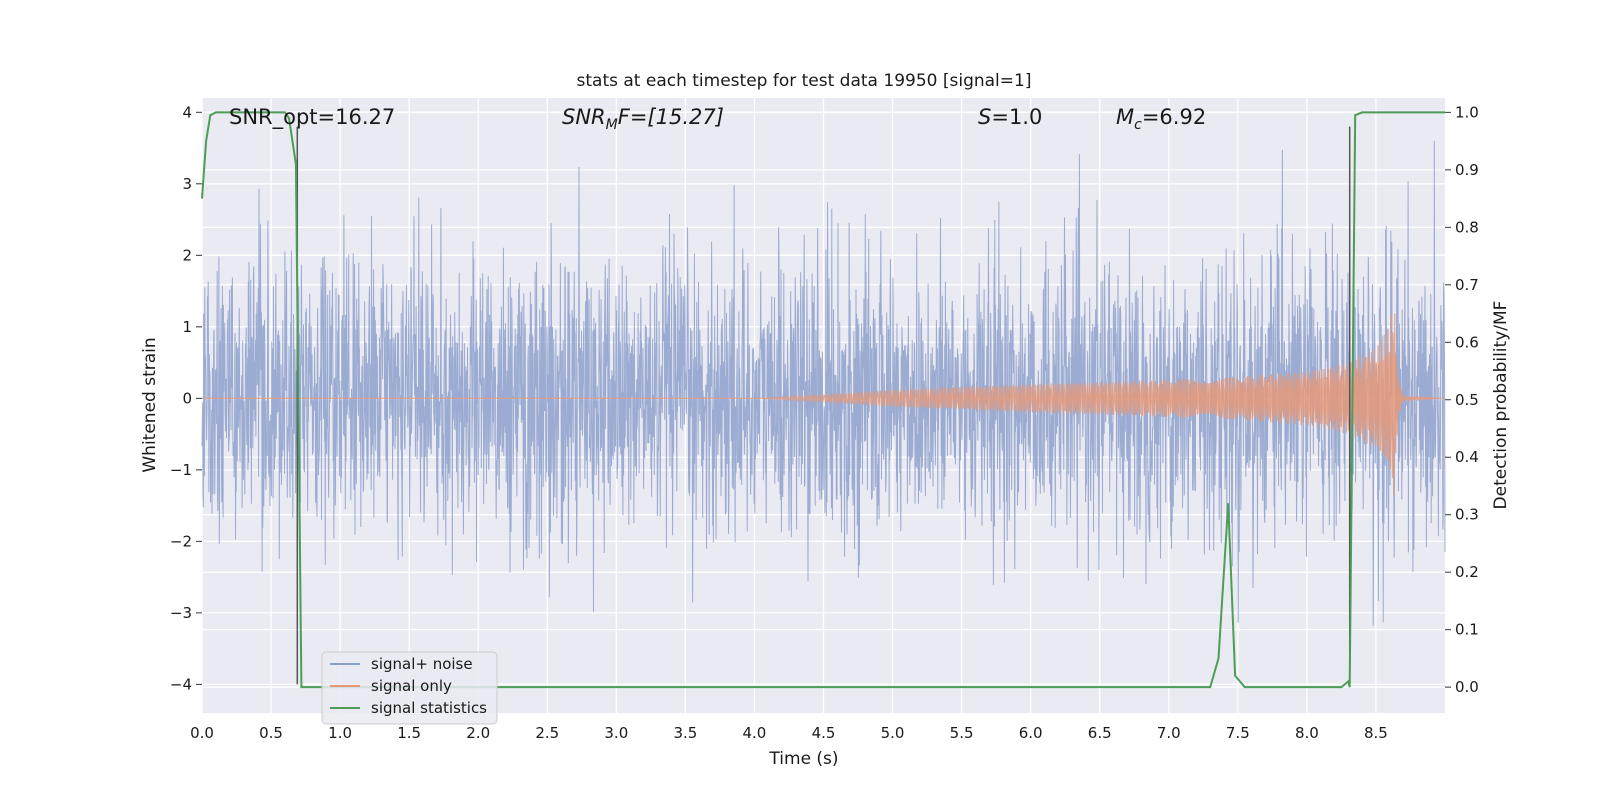 This screenshot has width=1600, height=800. What do you see at coordinates (181, 470) in the screenshot?
I see `y-tick-label: −1` at bounding box center [181, 470].